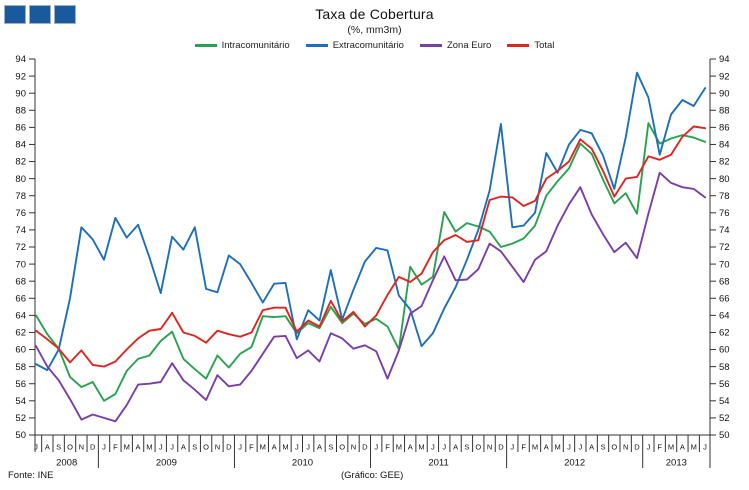  What do you see at coordinates (20, 93) in the screenshot?
I see `y-tick-label-left: 90` at bounding box center [20, 93].